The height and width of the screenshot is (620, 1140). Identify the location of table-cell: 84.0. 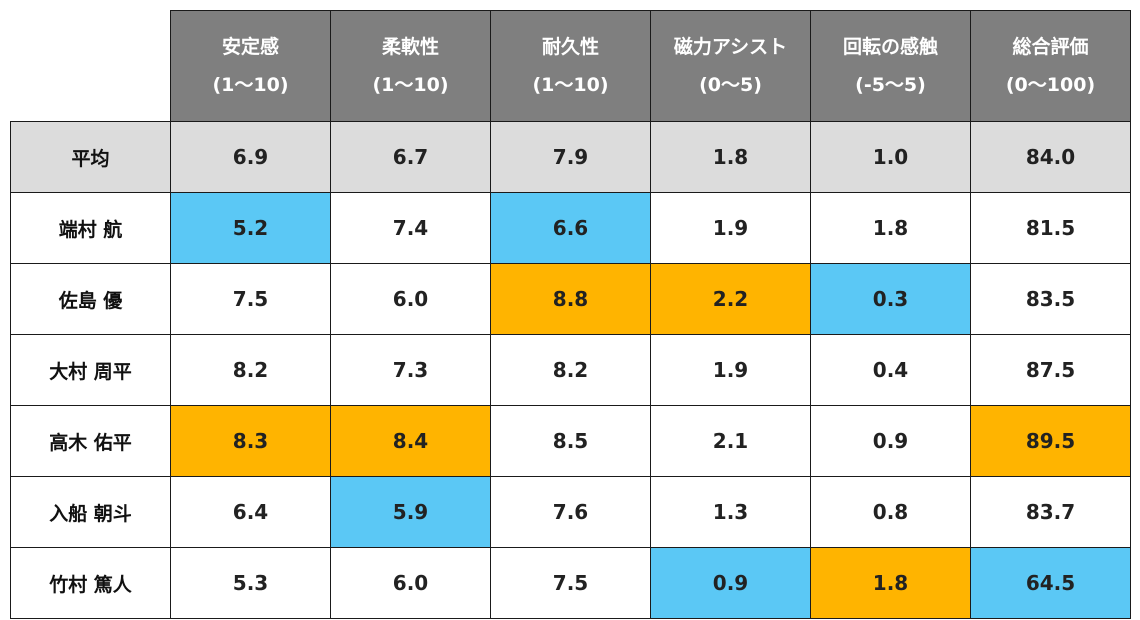
(1050, 157).